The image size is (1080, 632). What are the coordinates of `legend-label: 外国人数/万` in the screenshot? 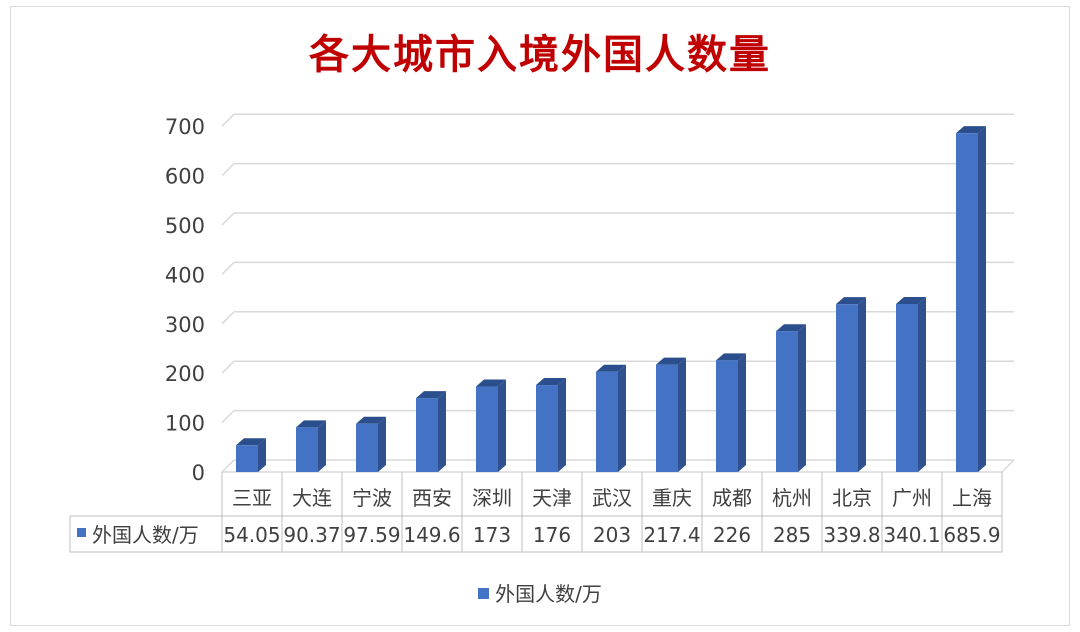 It's located at (548, 594).